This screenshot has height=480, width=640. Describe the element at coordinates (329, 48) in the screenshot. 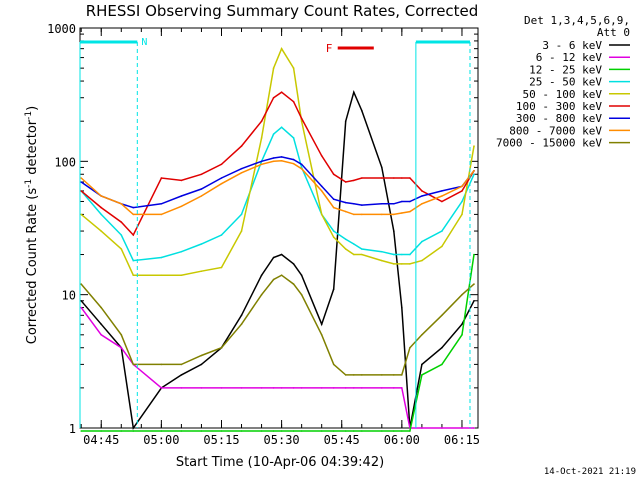

I see `flare-label: F` at that location.